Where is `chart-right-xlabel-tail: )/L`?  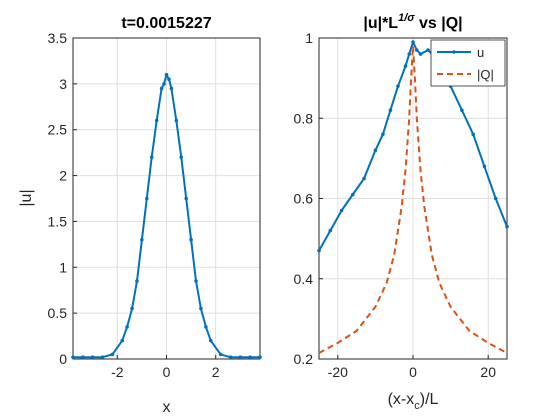
chart-right-xlabel-tail: )/L is located at coordinates (429, 399).